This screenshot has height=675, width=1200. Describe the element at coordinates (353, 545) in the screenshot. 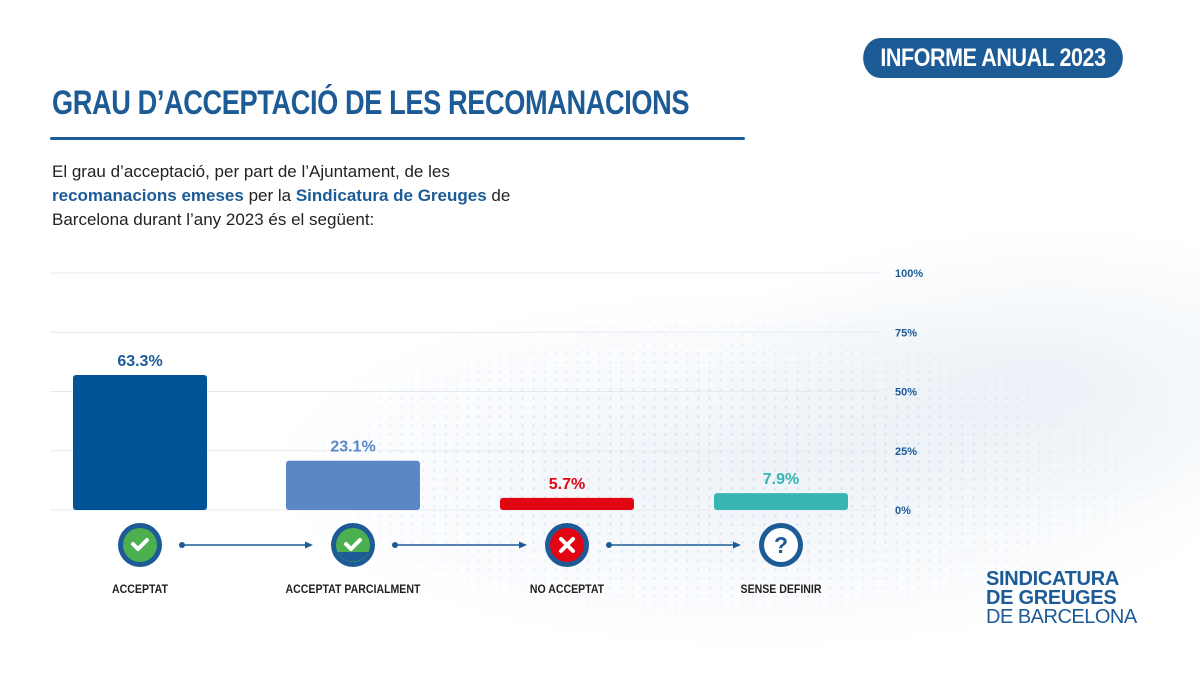

I see `partial-check-circle-icon` at that location.